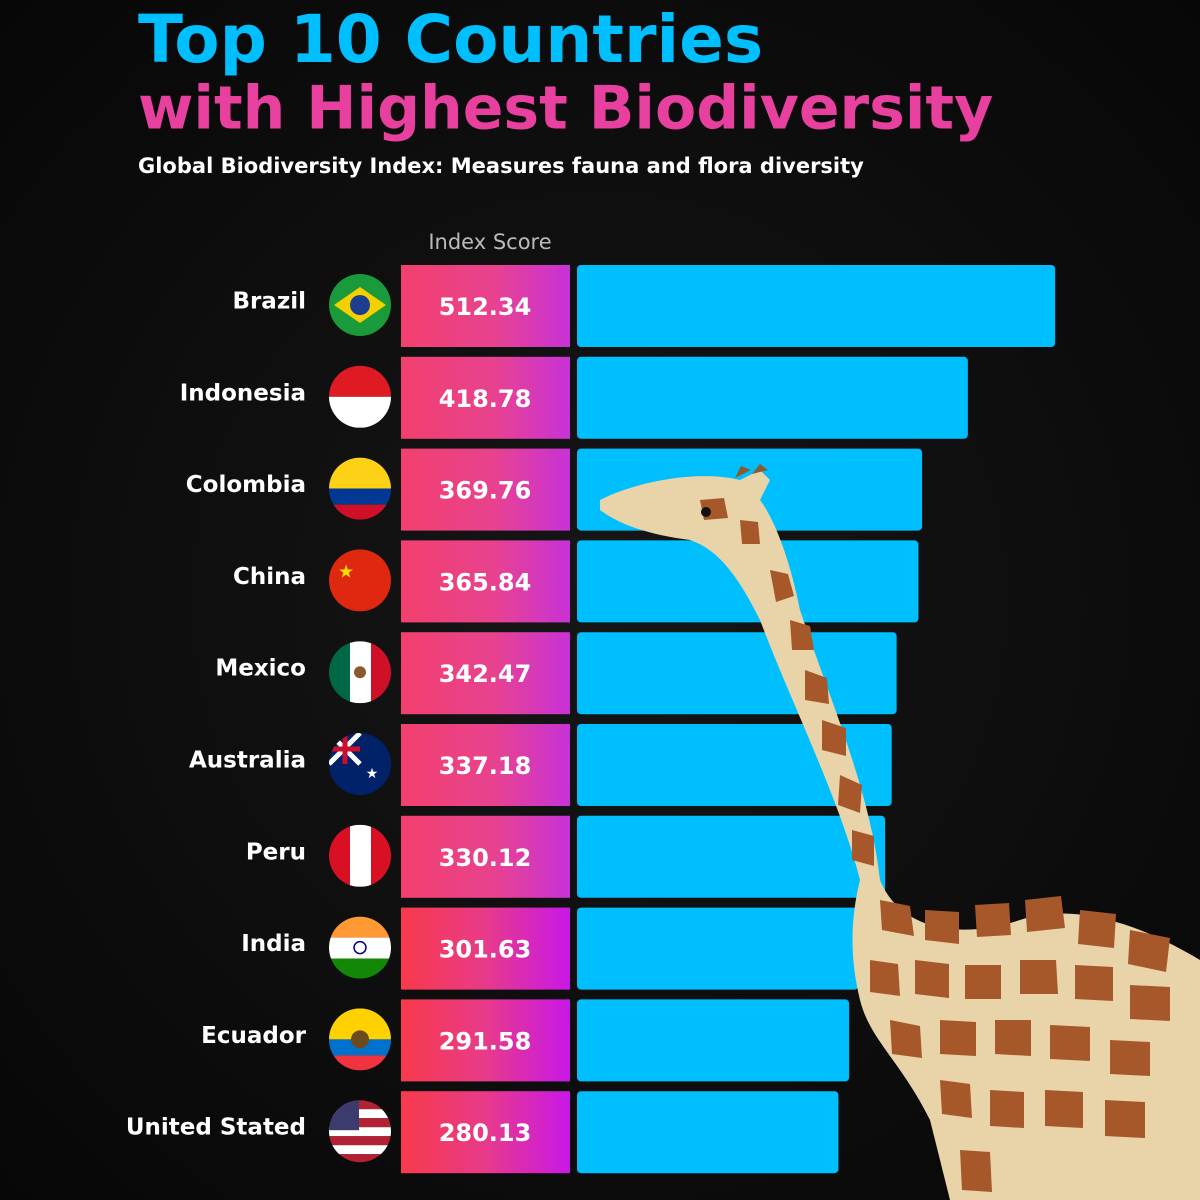 This screenshot has height=1200, width=1200. I want to click on value-label: 330.12, so click(485, 858).